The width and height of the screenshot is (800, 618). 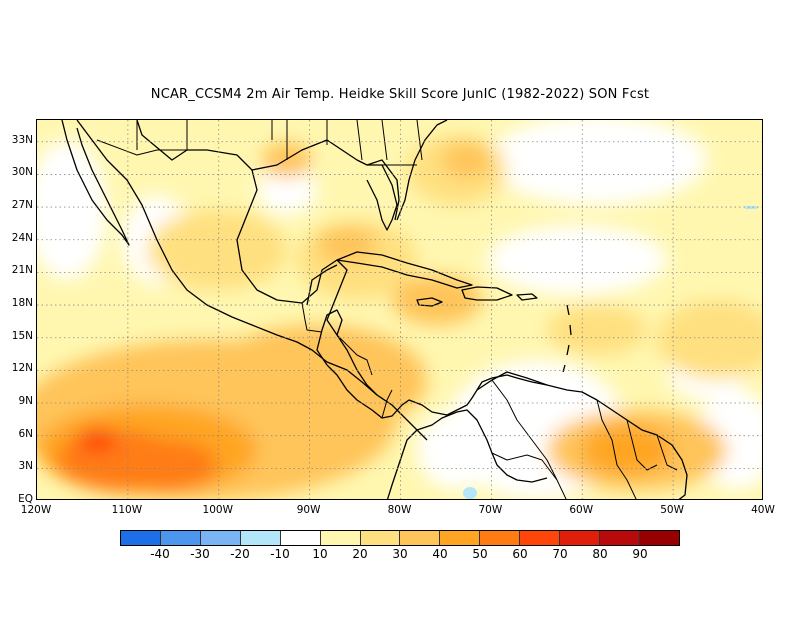 I want to click on colorbar-tick-label: -40, so click(x=160, y=554).